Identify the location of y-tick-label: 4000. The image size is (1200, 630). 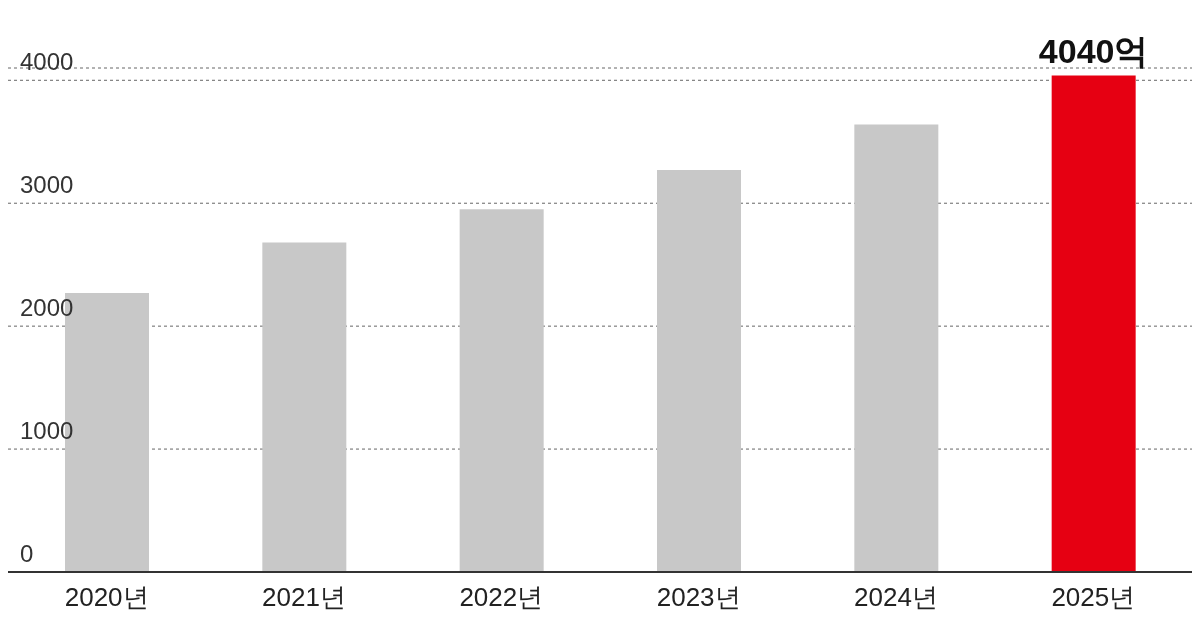
(47, 62).